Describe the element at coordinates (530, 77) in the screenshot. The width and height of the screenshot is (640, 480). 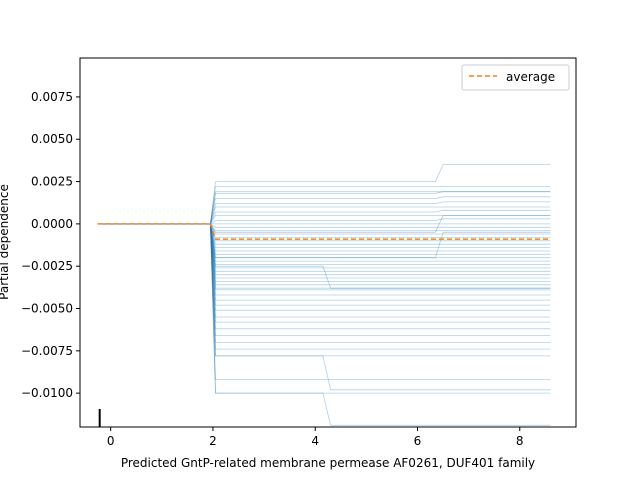
I see `legend-average-label: average` at that location.